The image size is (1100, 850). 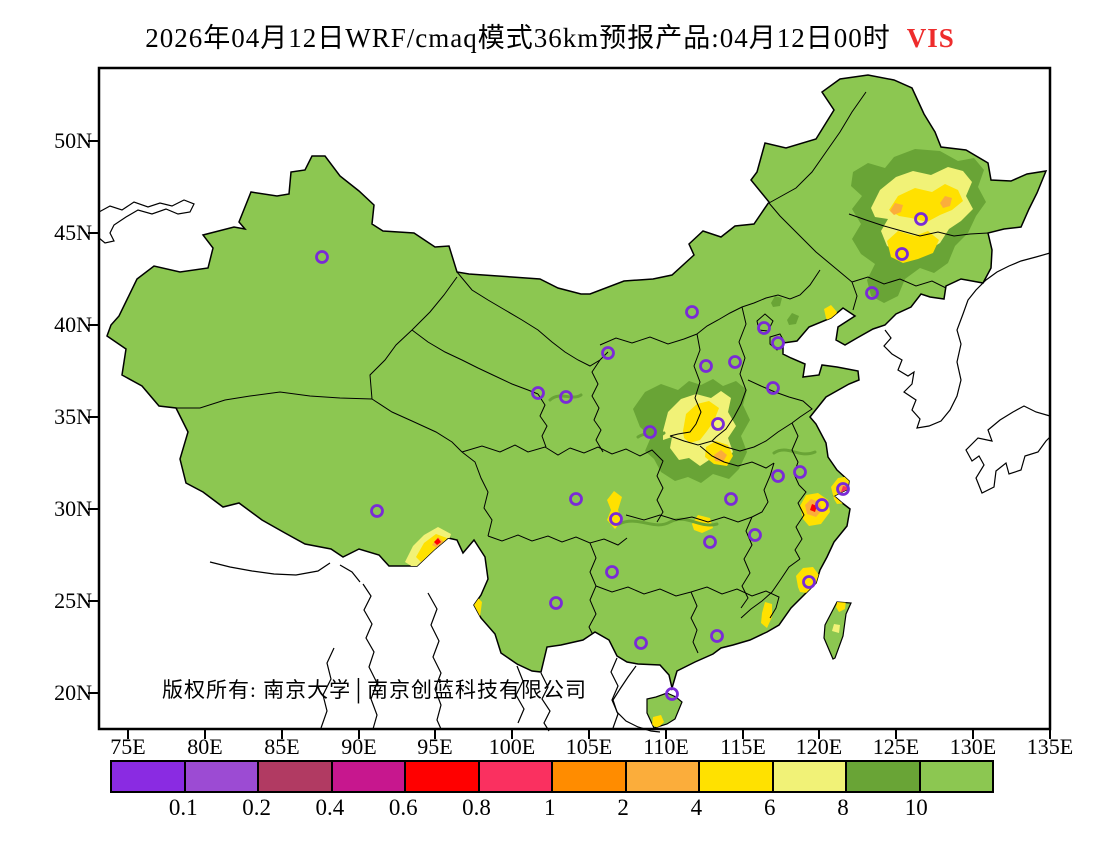 What do you see at coordinates (359, 746) in the screenshot?
I see `lon-tick-label: 90E` at bounding box center [359, 746].